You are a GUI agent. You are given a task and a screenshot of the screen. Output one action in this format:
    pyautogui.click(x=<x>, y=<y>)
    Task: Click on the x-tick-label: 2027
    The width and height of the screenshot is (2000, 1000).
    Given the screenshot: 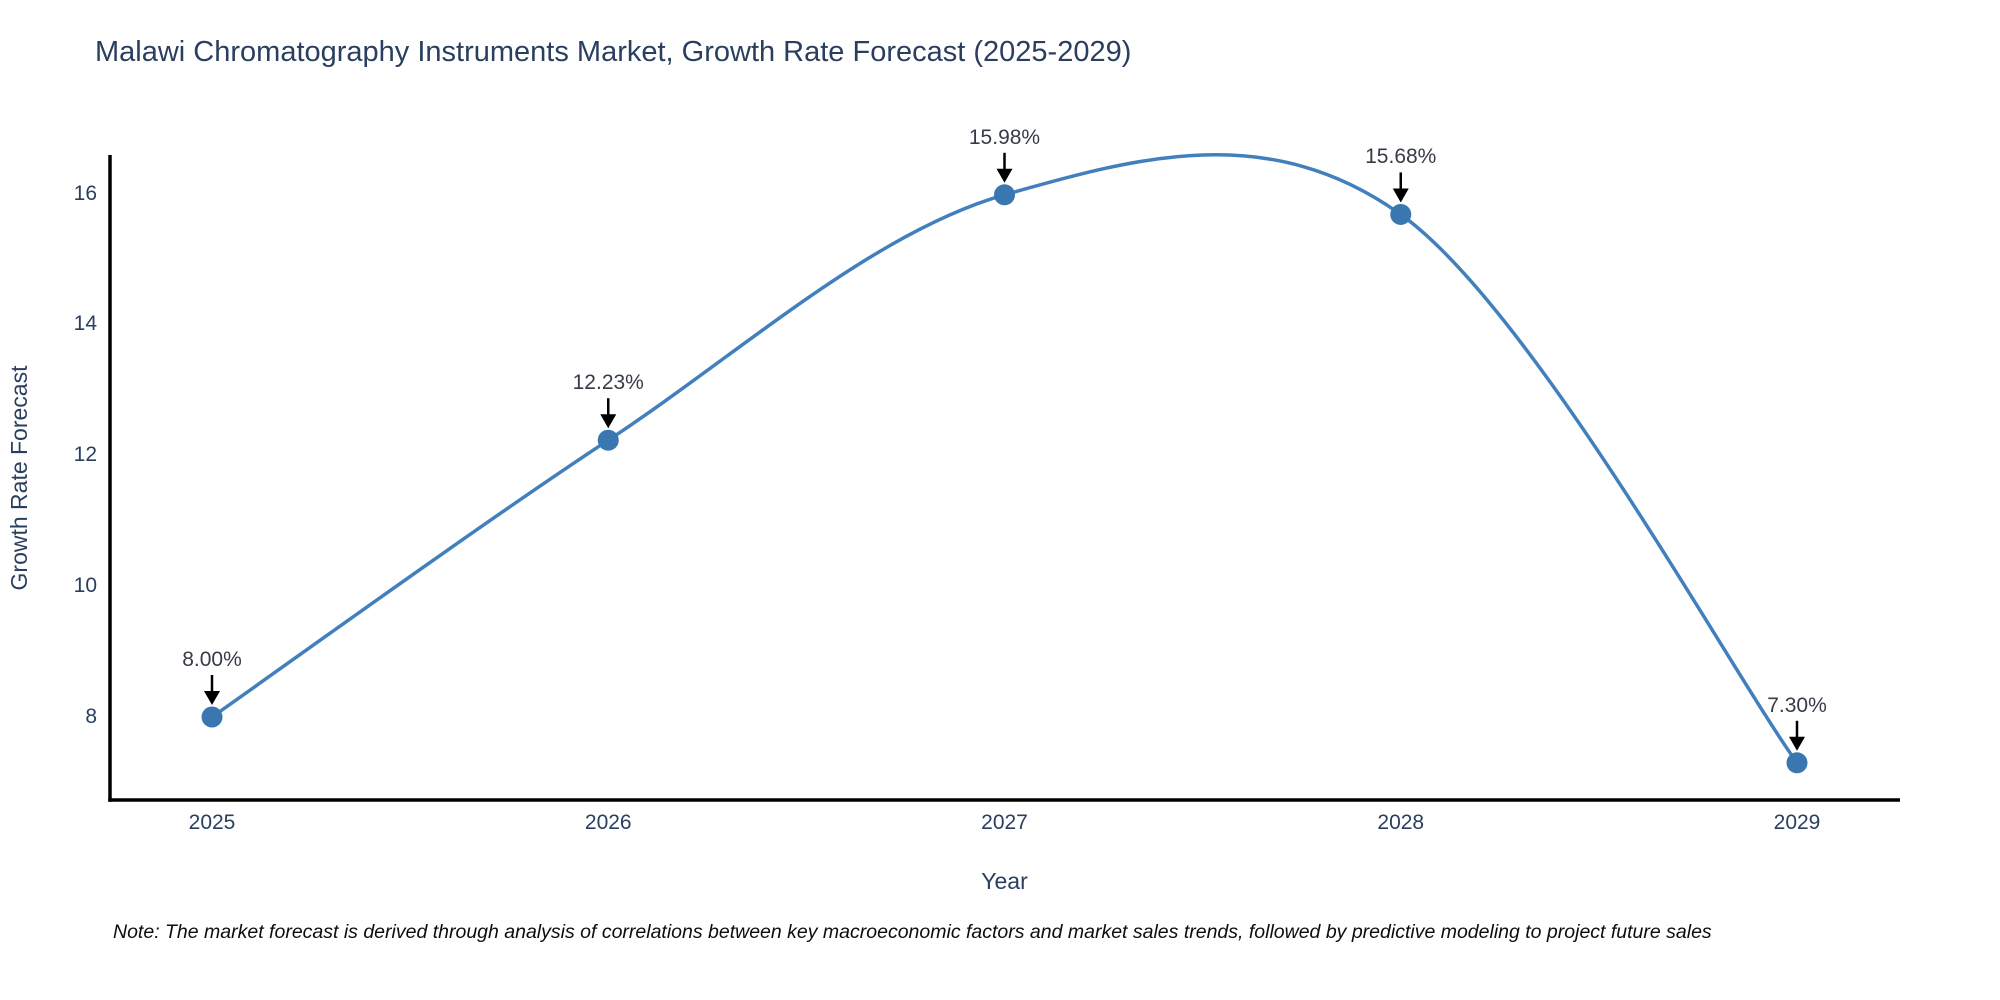 What is the action you would take?
    pyautogui.click(x=1004, y=822)
    